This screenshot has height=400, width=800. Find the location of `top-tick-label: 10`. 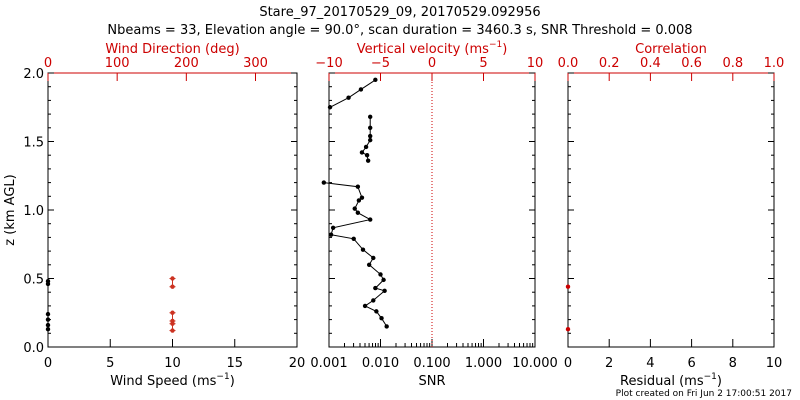

top-tick-label: 10 is located at coordinates (535, 63).